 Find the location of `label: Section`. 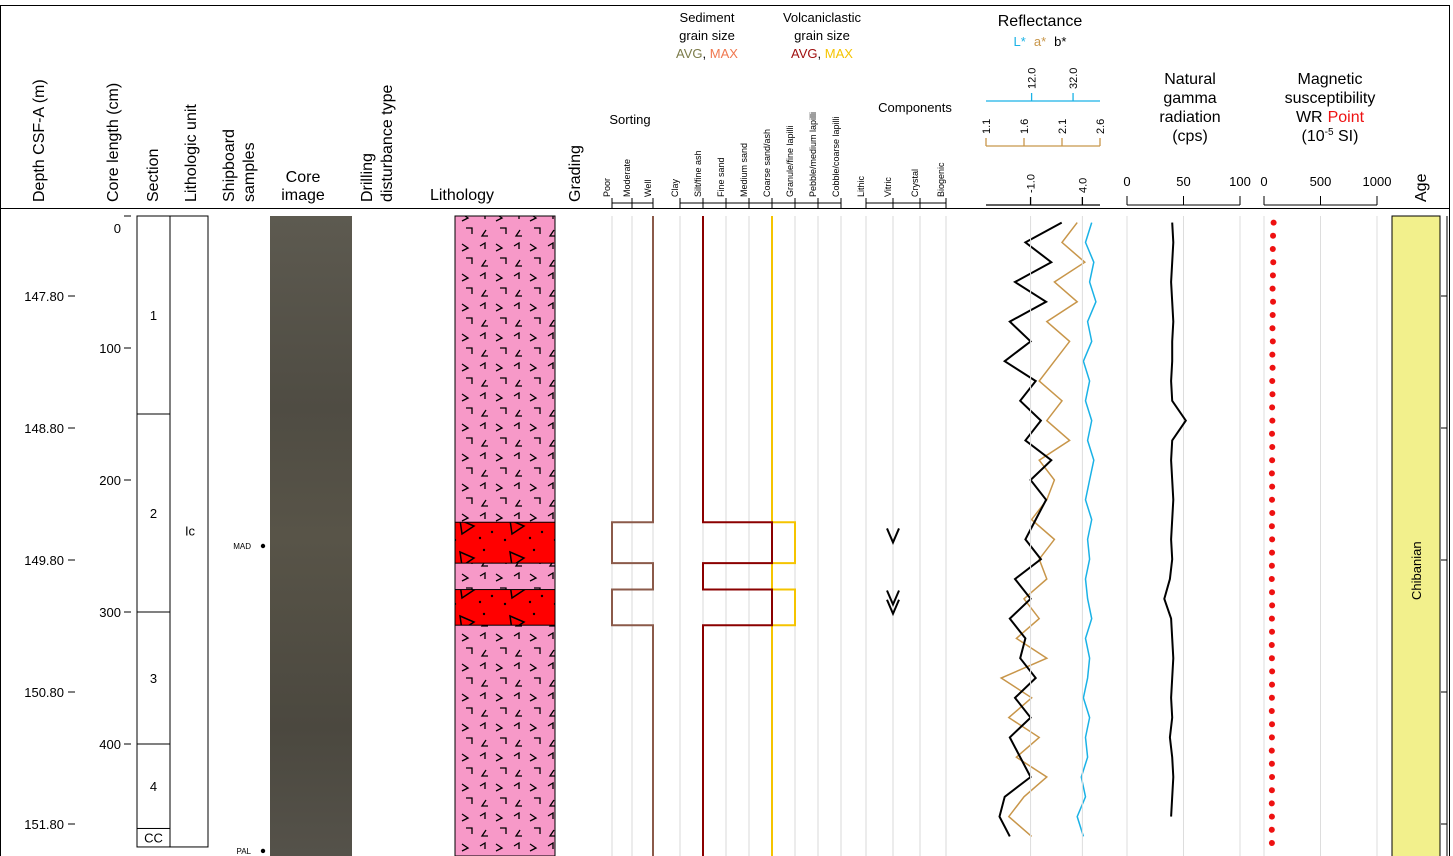

label: Section is located at coordinates (153, 175).